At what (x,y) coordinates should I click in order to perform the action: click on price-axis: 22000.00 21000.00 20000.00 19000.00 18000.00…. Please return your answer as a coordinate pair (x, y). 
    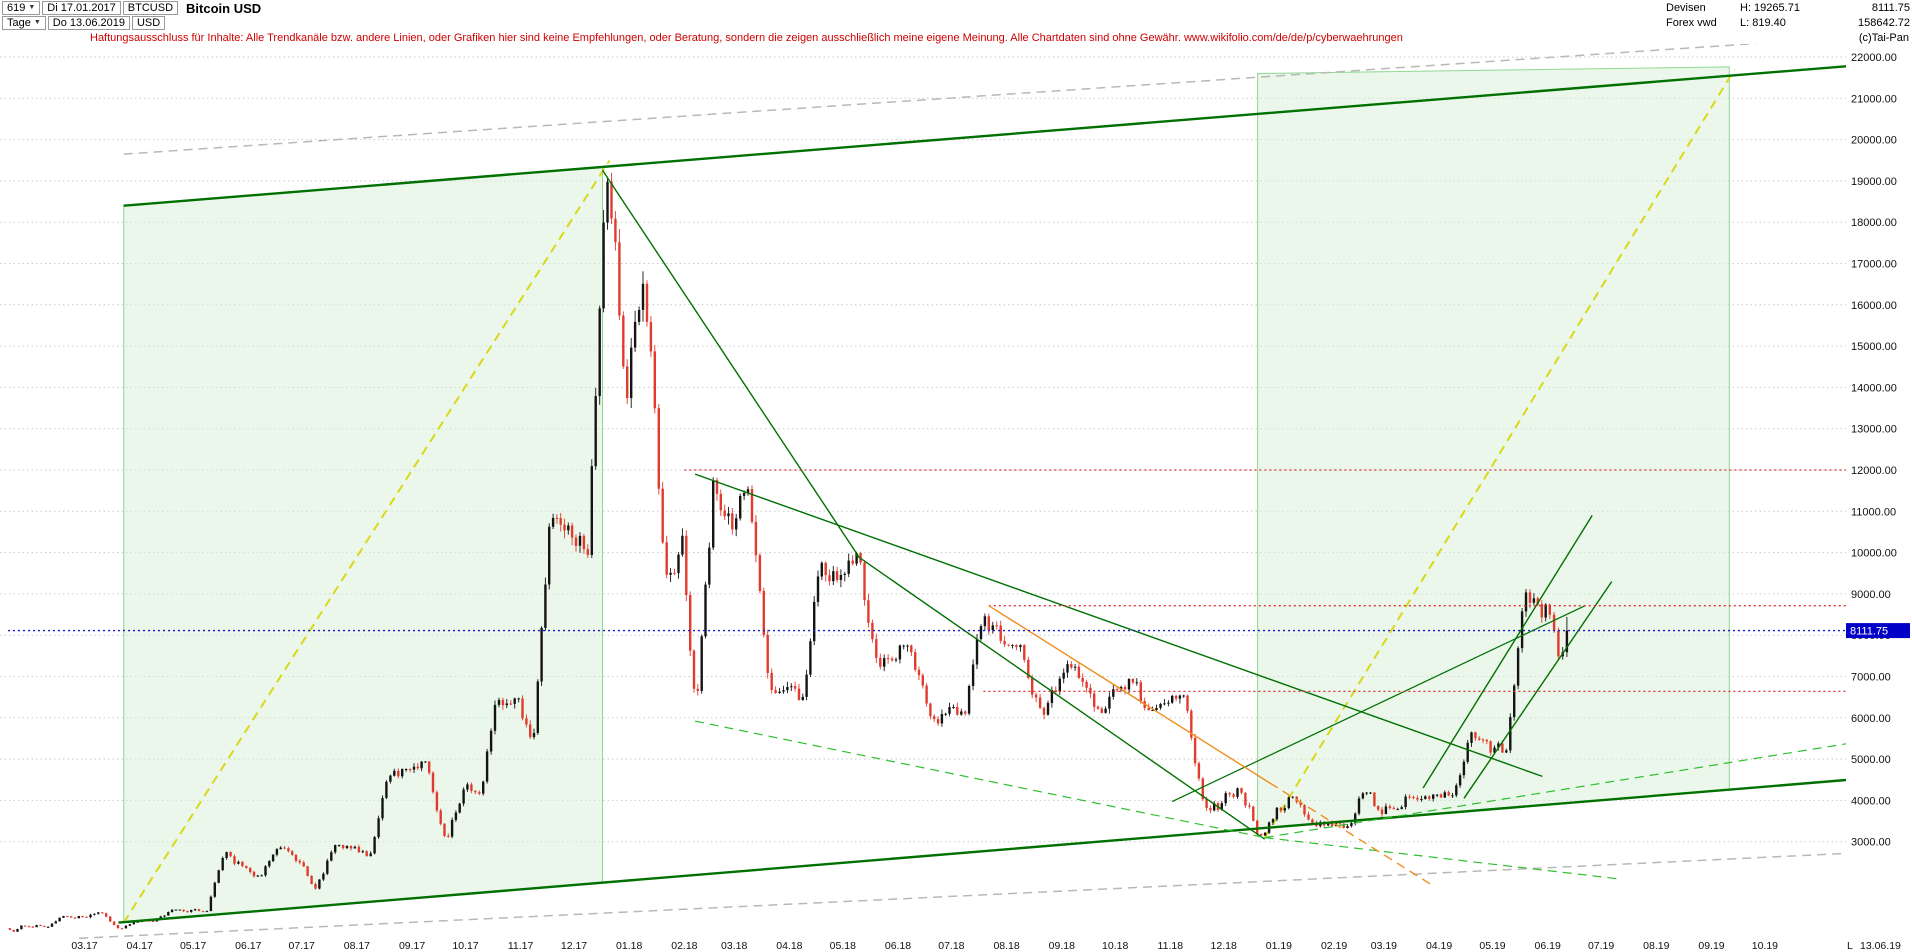
    Looking at the image, I should click on (1874, 450).